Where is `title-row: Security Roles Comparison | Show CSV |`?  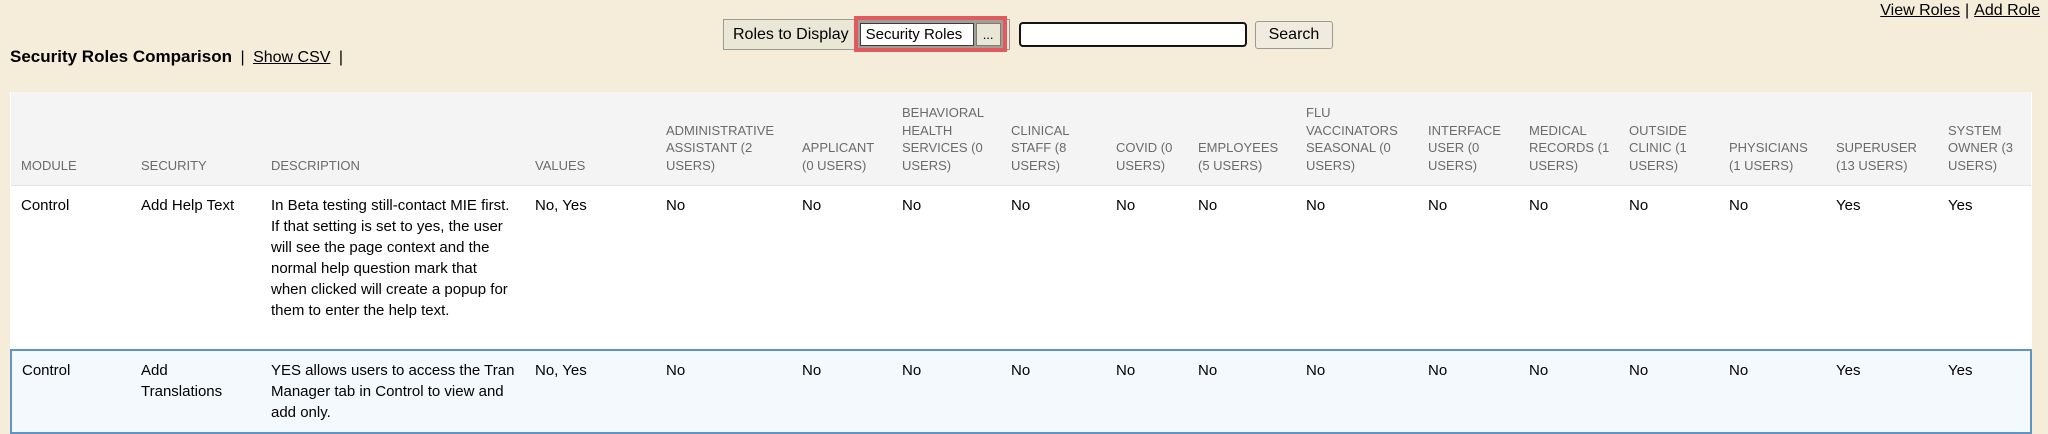
title-row: Security Roles Comparison | Show CSV | is located at coordinates (178, 57).